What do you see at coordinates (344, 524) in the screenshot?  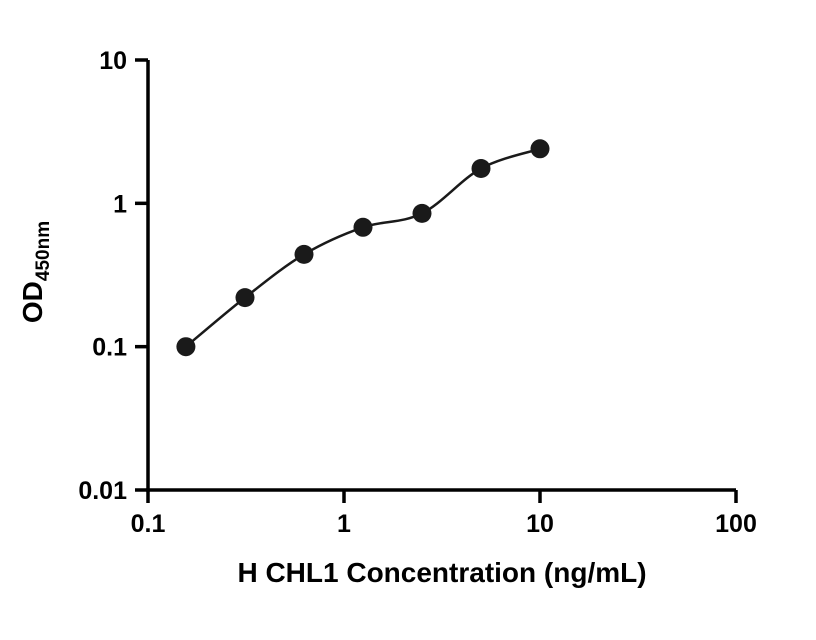 I see `x-tick-label: 1` at bounding box center [344, 524].